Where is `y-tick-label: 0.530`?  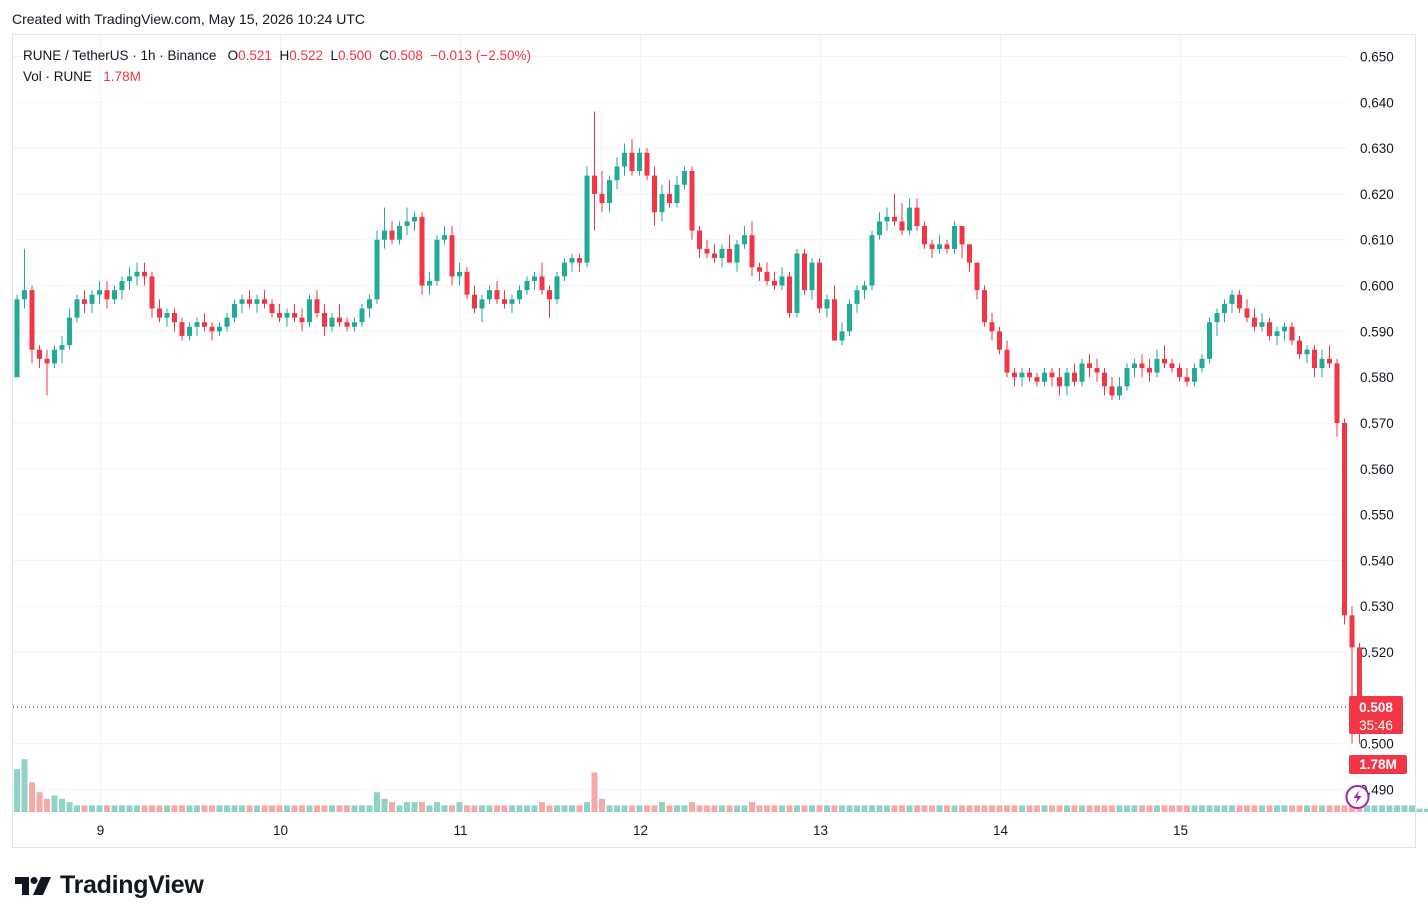 y-tick-label: 0.530 is located at coordinates (1377, 606).